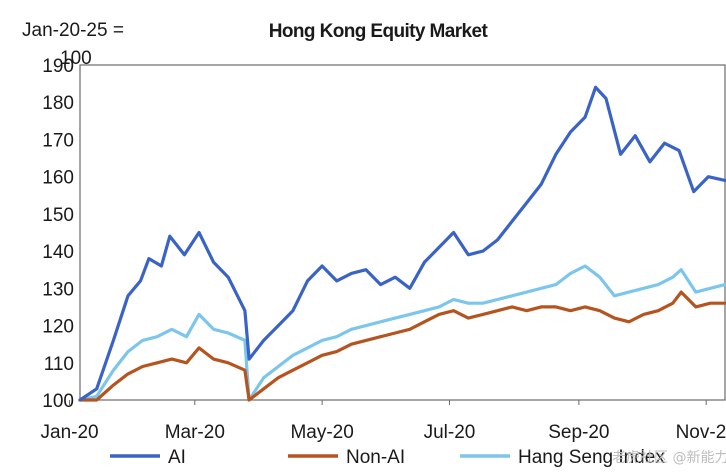  Describe the element at coordinates (58, 252) in the screenshot. I see `y-tick-label: 140` at that location.